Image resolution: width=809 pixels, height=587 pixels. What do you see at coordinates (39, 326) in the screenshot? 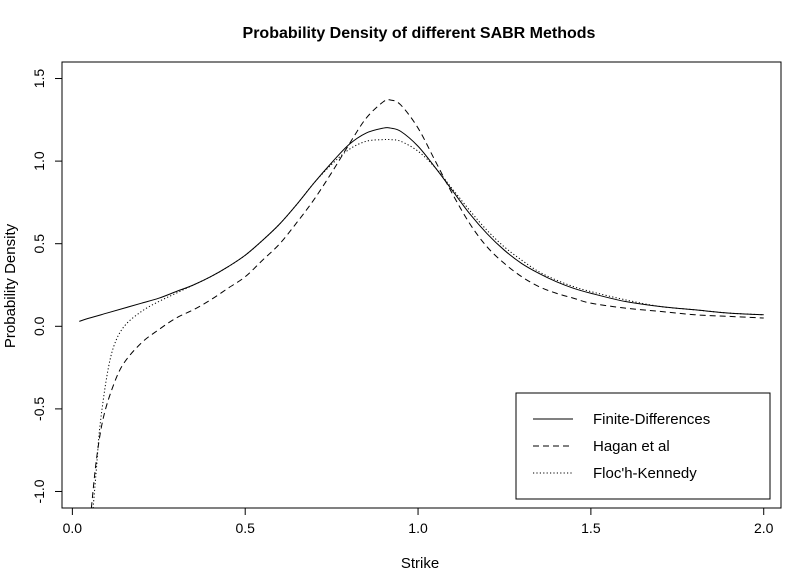
I see `y-tick-label: 0.0` at bounding box center [39, 326].